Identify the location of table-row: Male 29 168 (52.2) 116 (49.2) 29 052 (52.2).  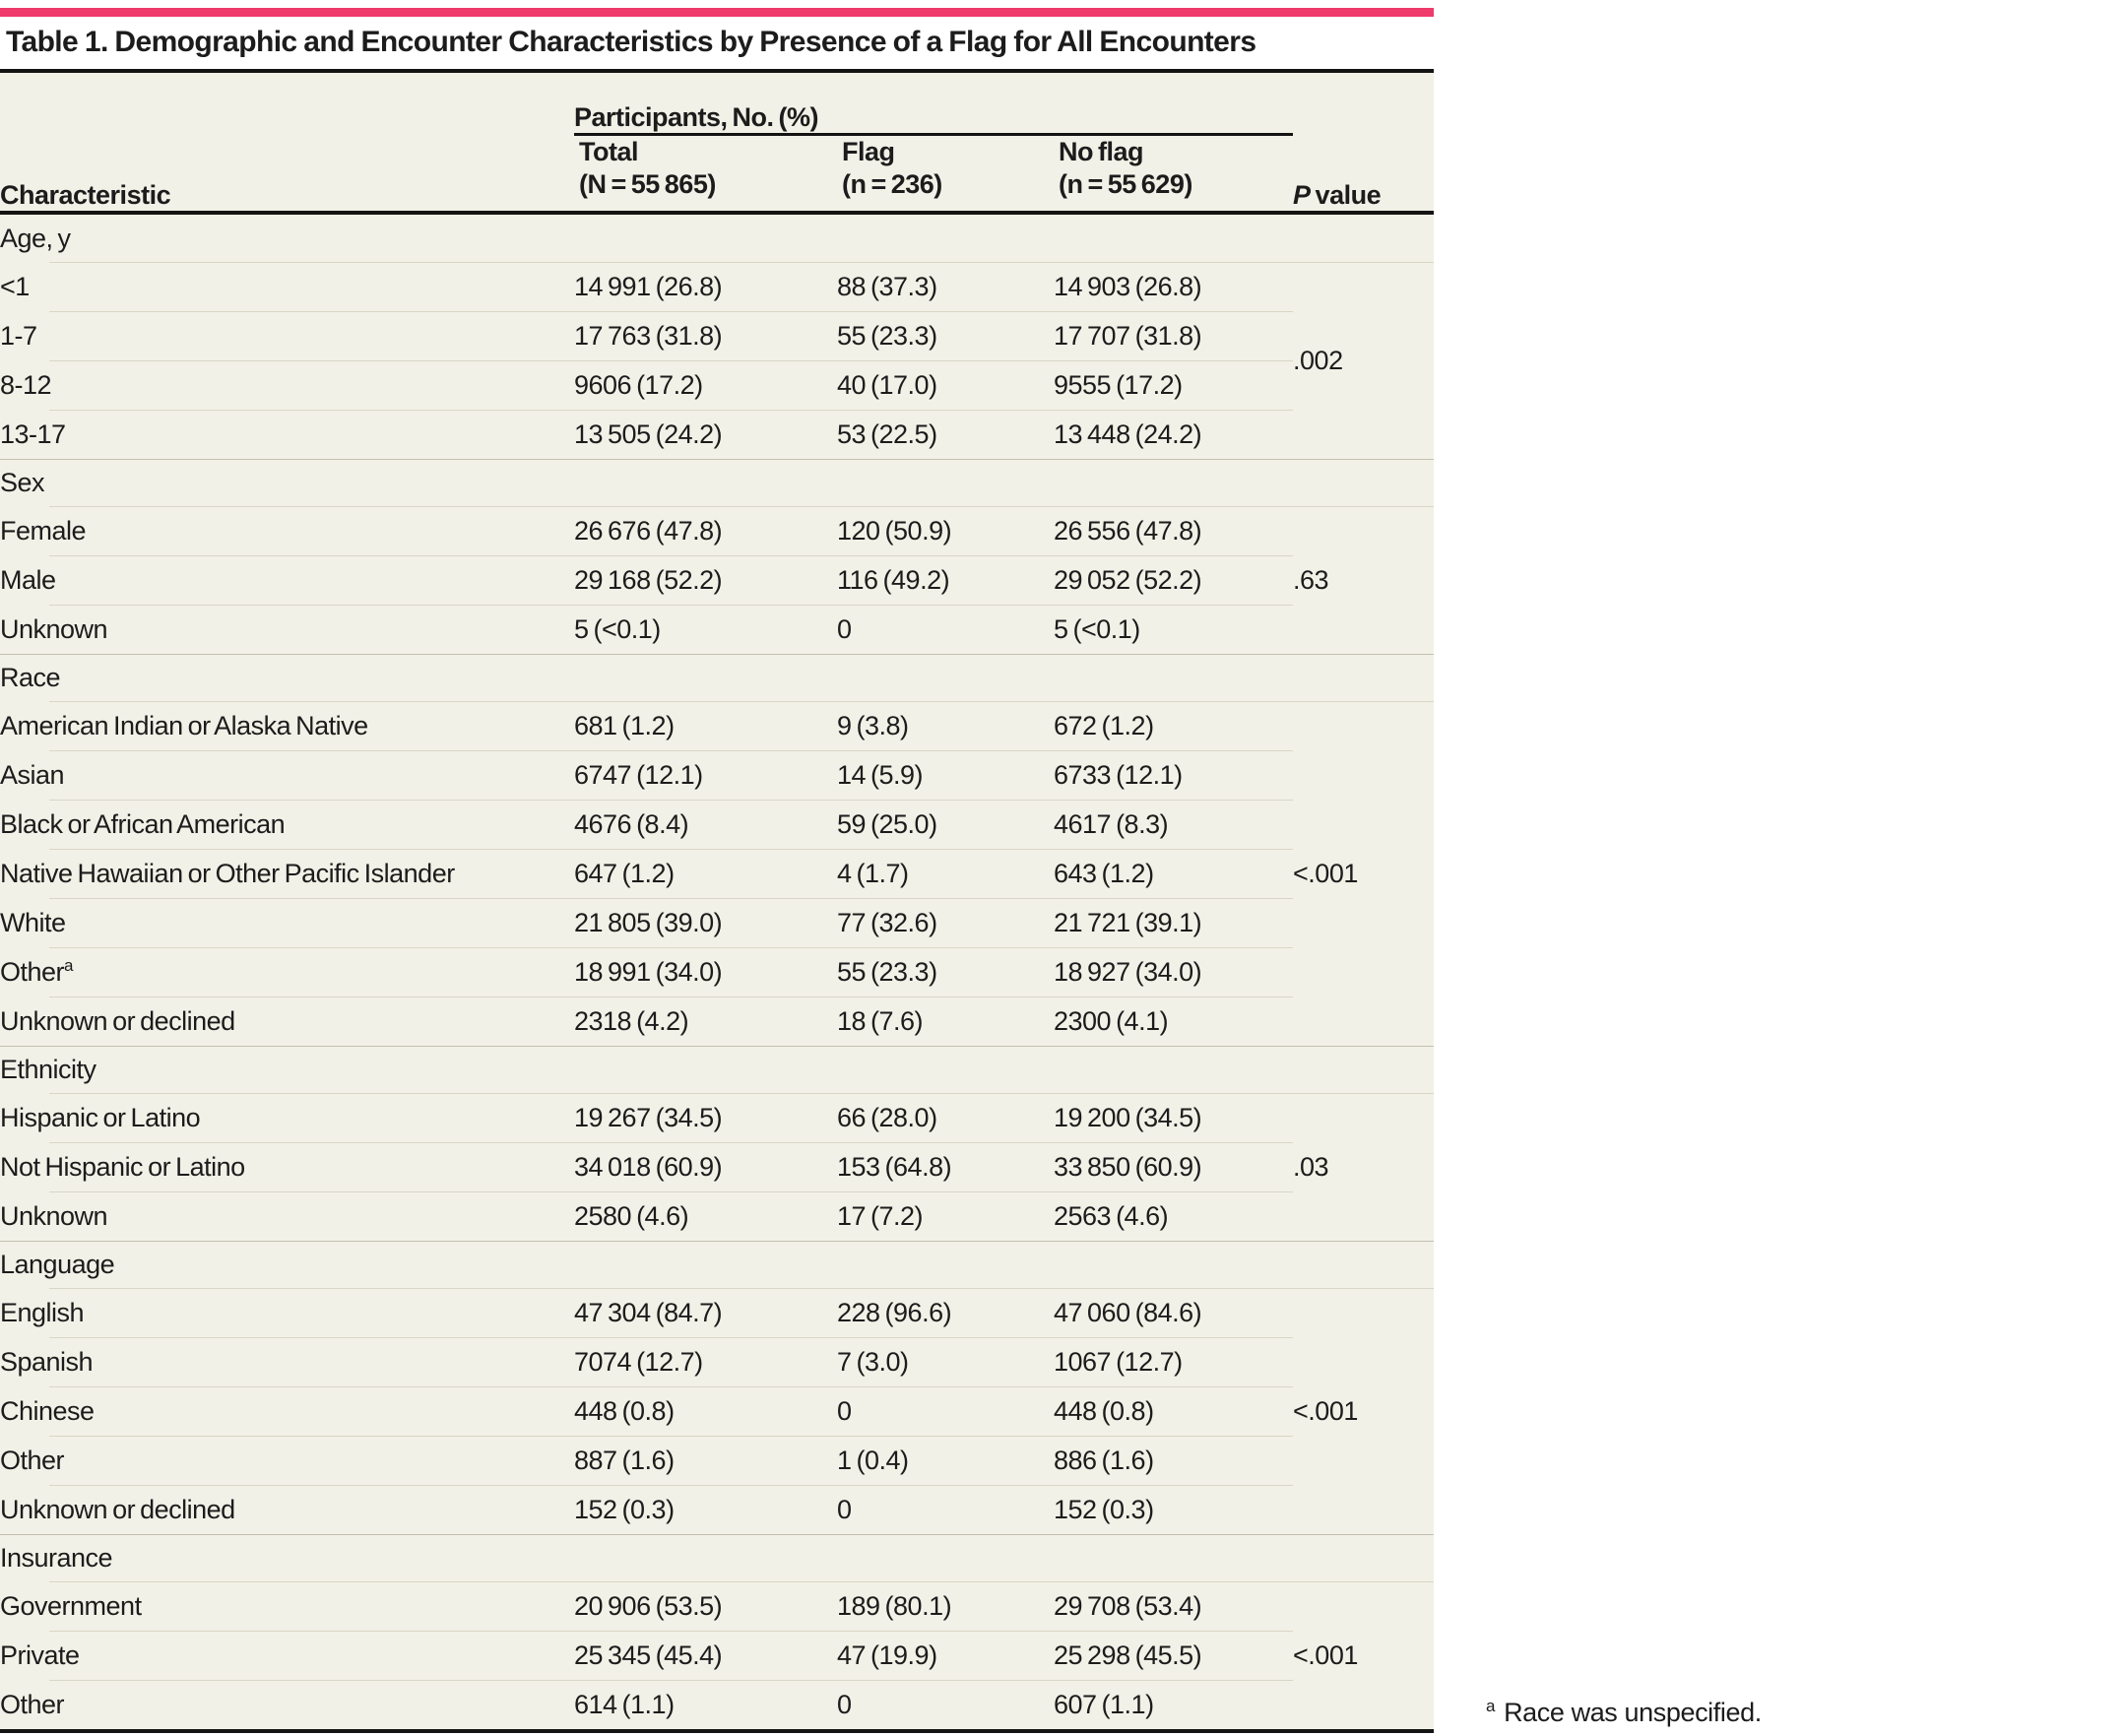
(717, 580).